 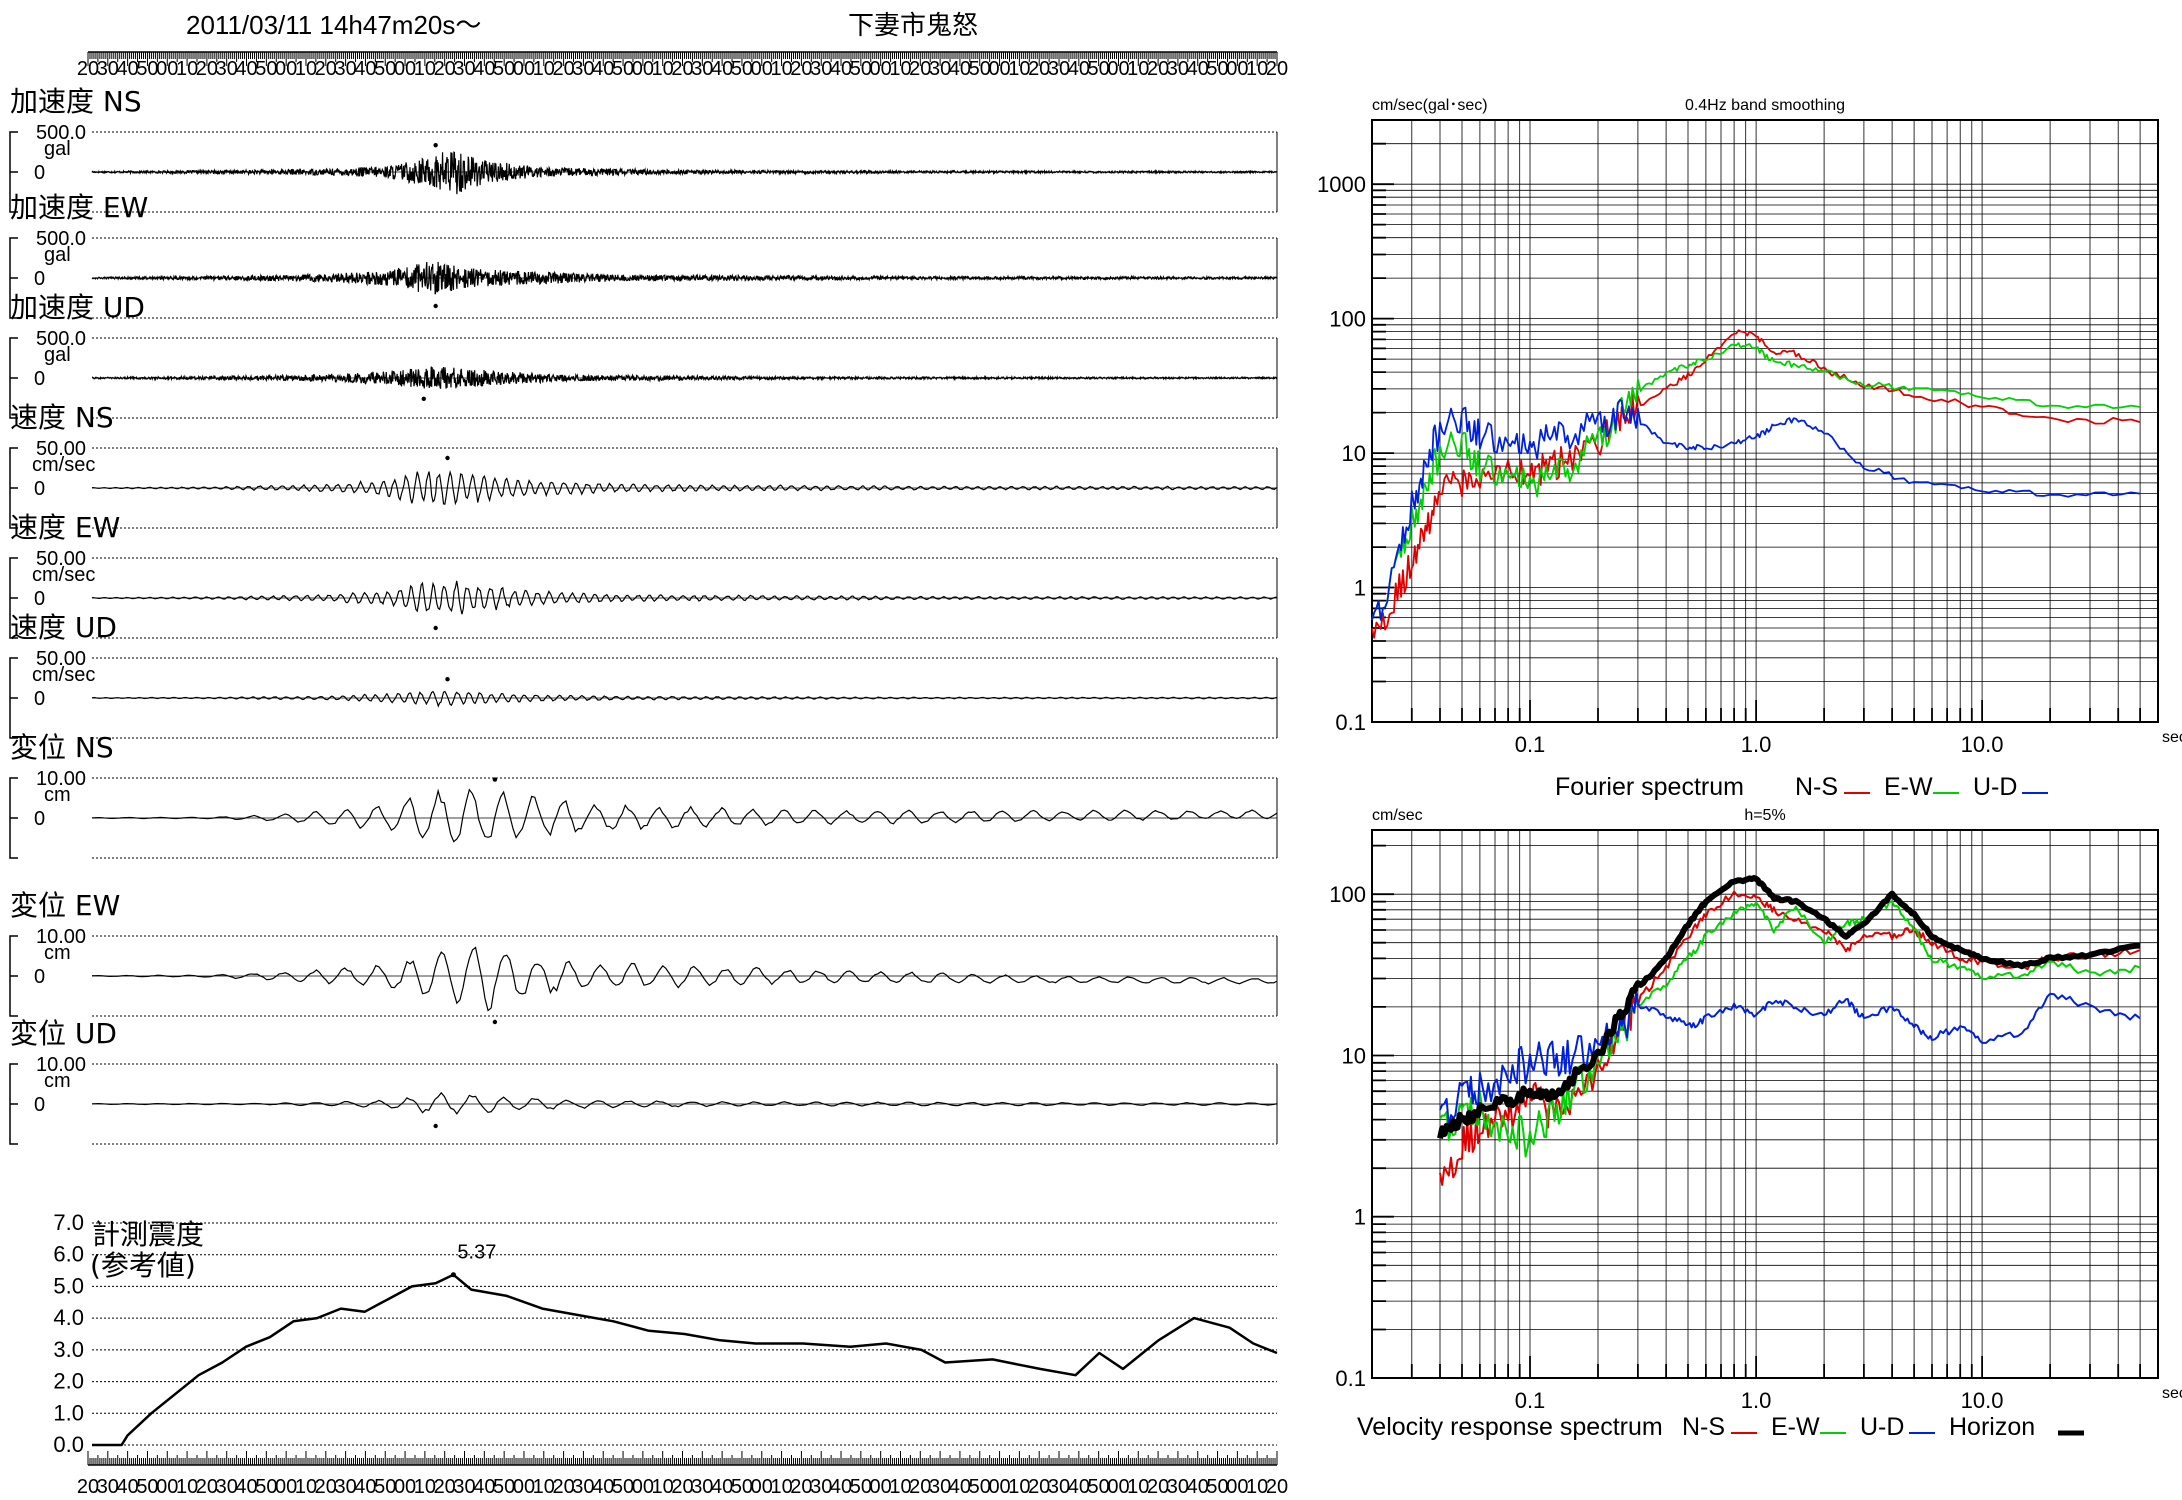 What do you see at coordinates (1790, 1029) in the screenshot?
I see `spectrum-series-e-w` at bounding box center [1790, 1029].